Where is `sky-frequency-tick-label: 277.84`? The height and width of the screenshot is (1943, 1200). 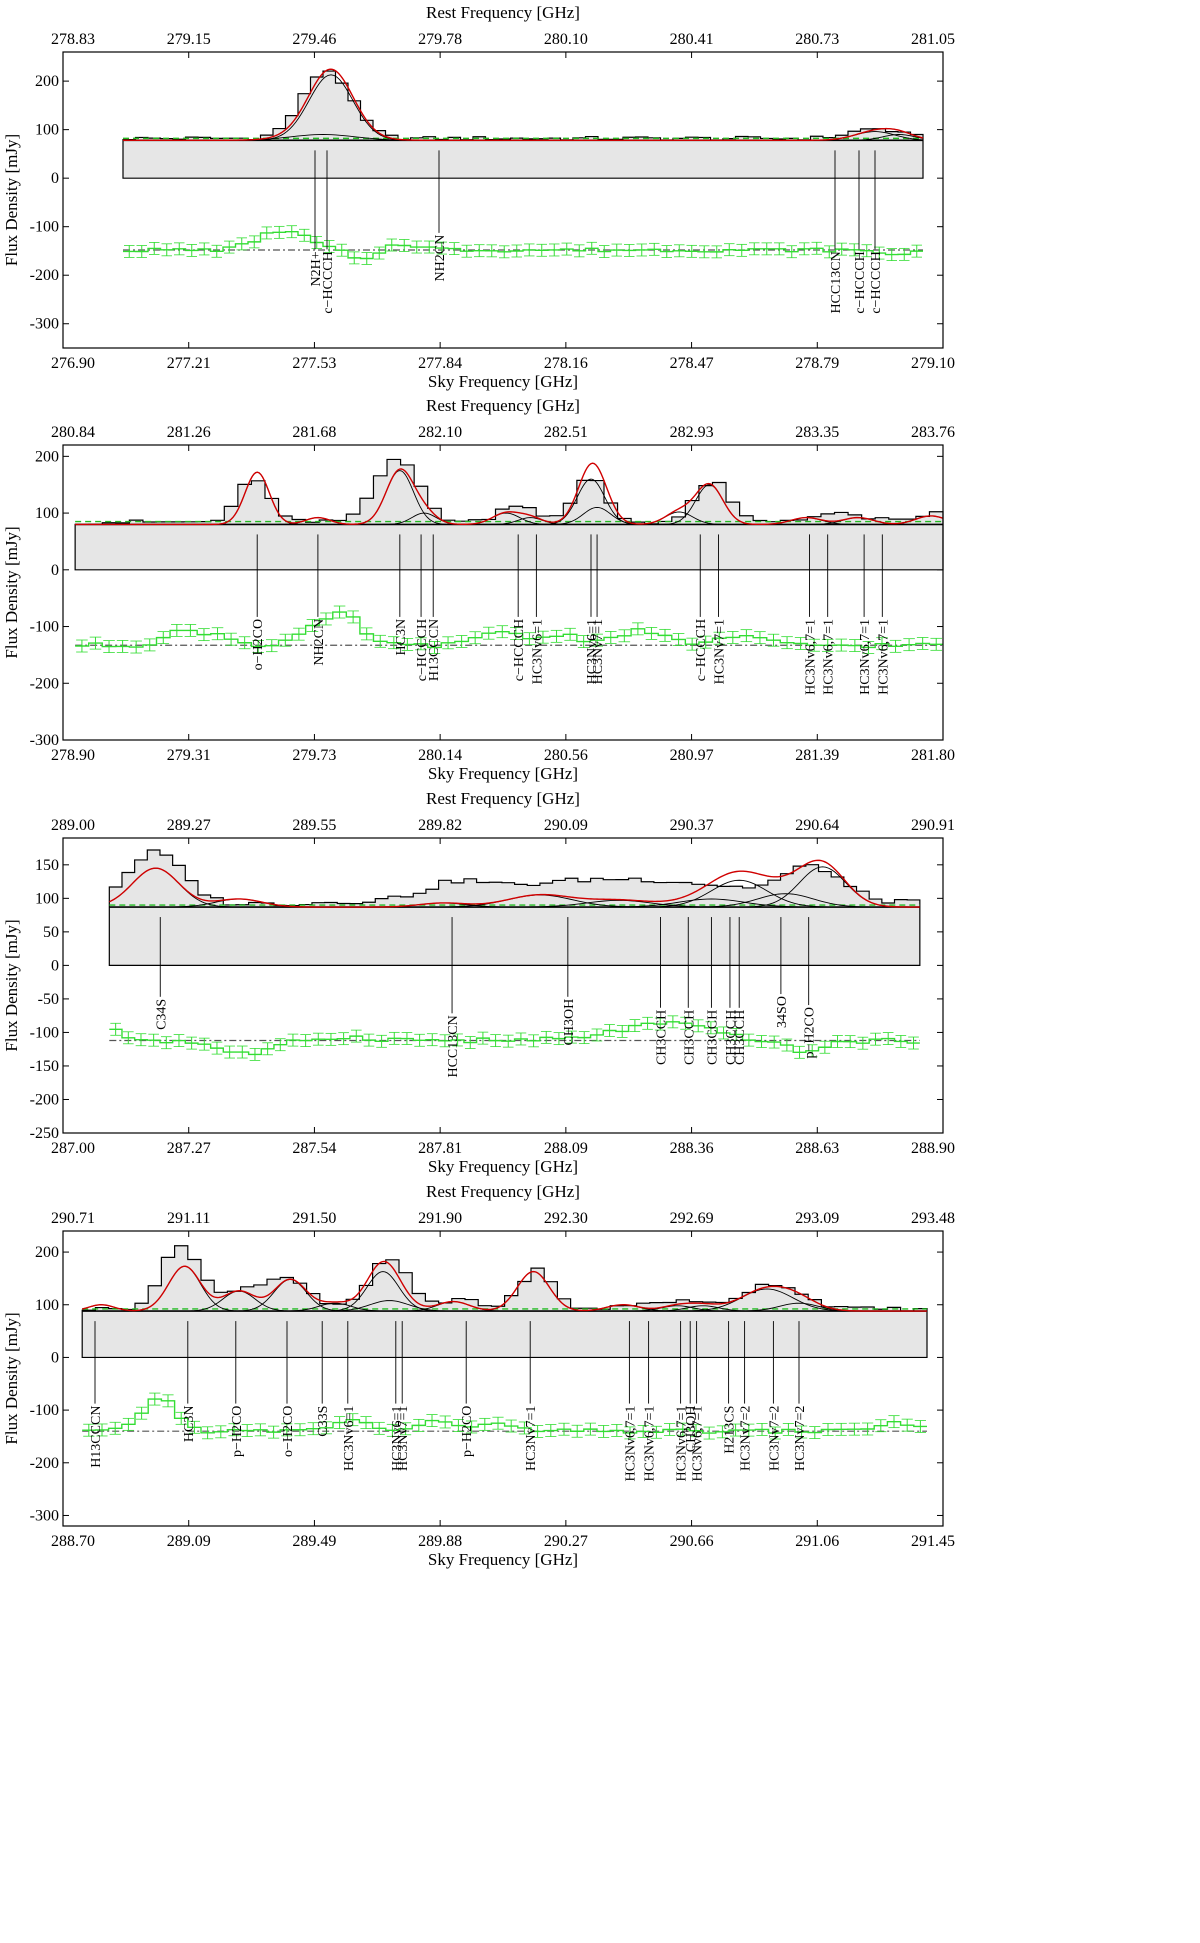 sky-frequency-tick-label: 277.84 is located at coordinates (440, 363).